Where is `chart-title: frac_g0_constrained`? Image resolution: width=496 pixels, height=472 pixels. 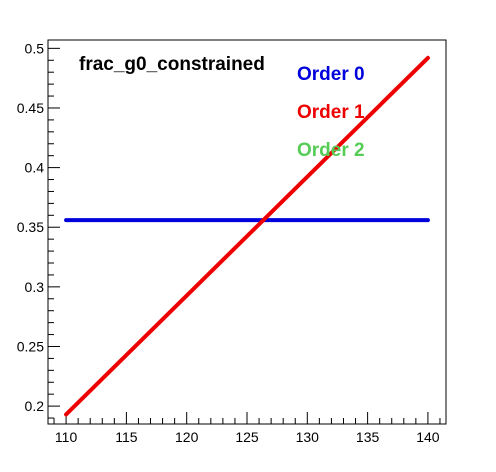 chart-title: frac_g0_constrained is located at coordinates (172, 64).